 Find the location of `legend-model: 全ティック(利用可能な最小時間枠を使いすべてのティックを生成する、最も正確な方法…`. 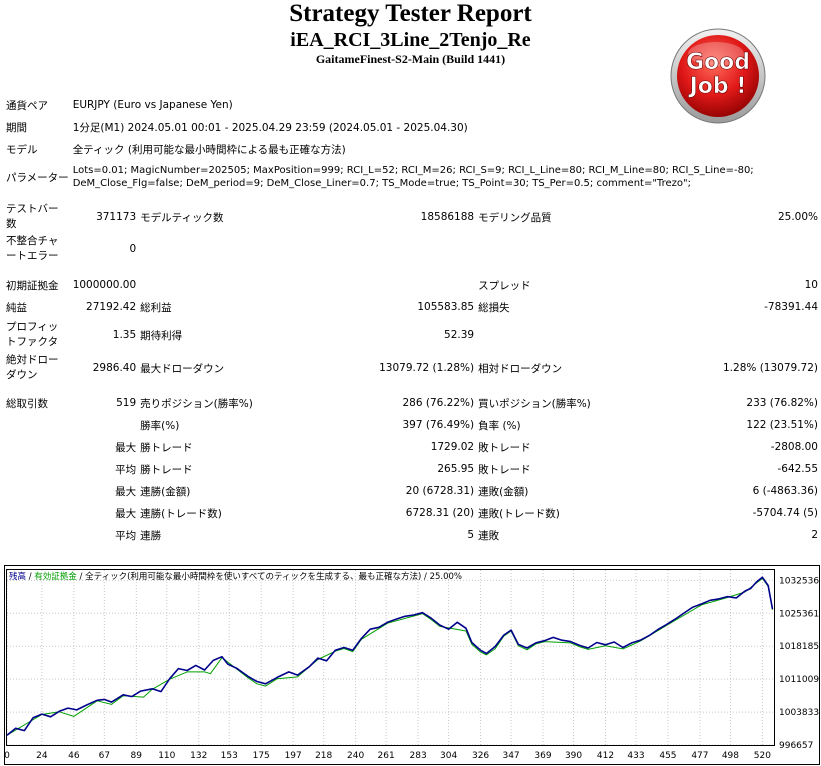

legend-model: 全ティック(利用可能な最小時間枠を使いすべてのティックを生成する、最も正確な方法… is located at coordinates (253, 576).